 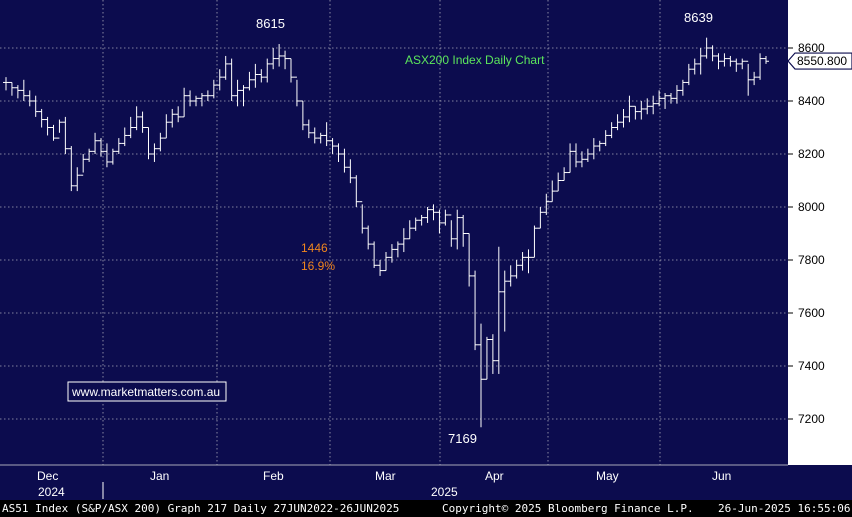 I want to click on chart-title: ASX200 Index Daily Chart, so click(x=475, y=60).